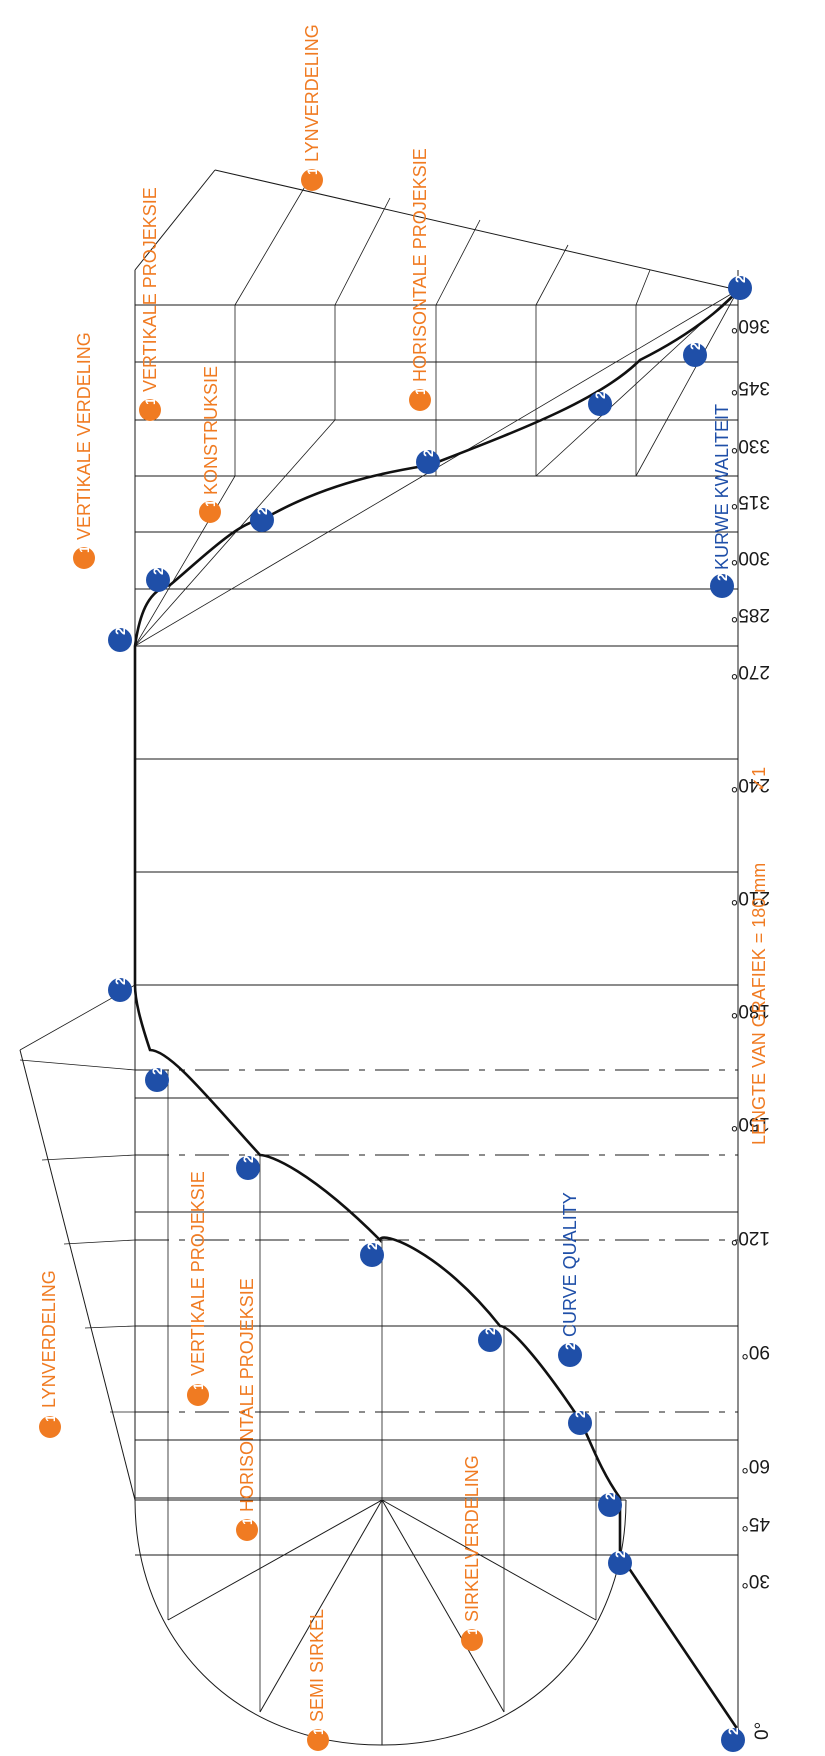 This screenshot has height=1756, width=825. Describe the element at coordinates (722, 586) in the screenshot. I see `badge-2-kurwe-kwaliteit` at that location.